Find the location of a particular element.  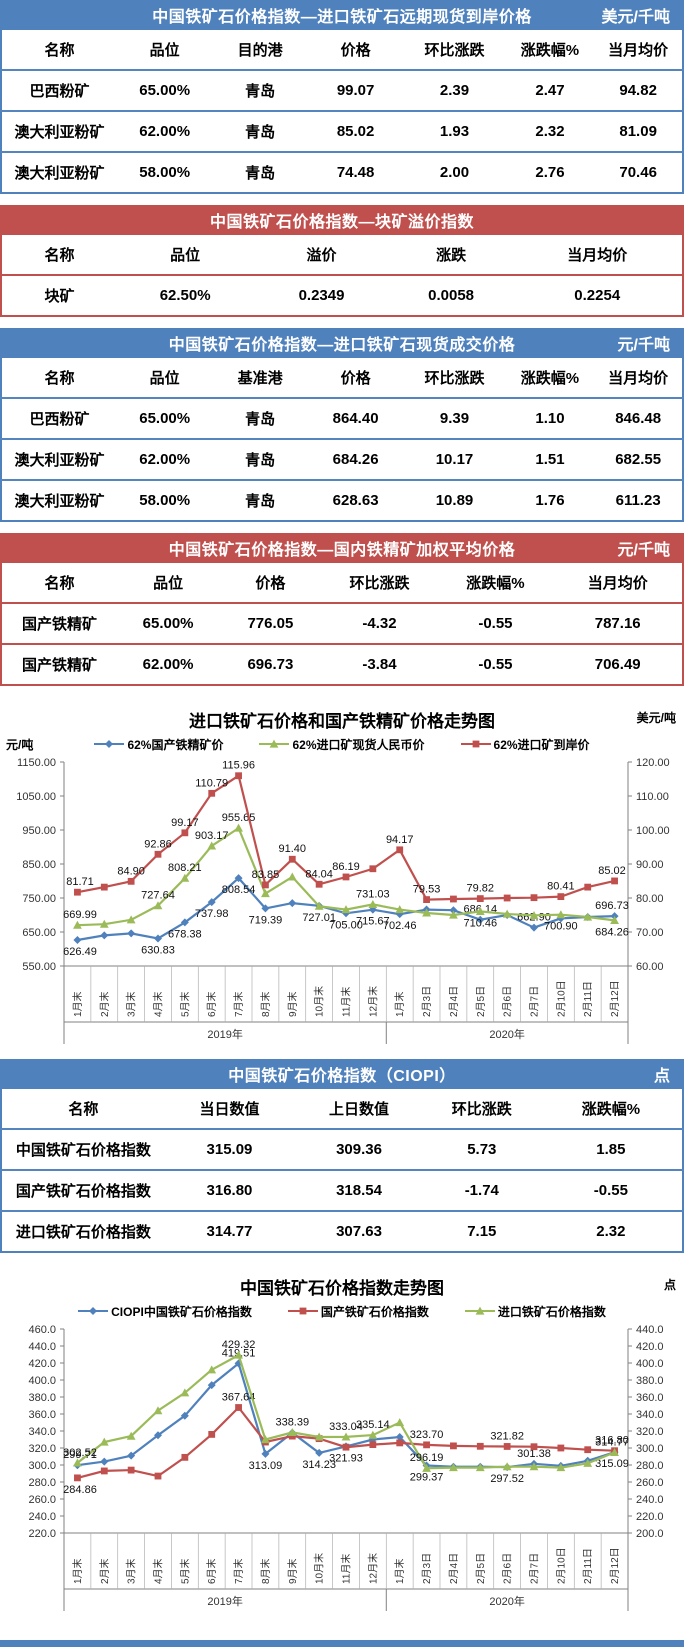

table-cell: 中国铁矿石价格指数 is located at coordinates (83, 1149).